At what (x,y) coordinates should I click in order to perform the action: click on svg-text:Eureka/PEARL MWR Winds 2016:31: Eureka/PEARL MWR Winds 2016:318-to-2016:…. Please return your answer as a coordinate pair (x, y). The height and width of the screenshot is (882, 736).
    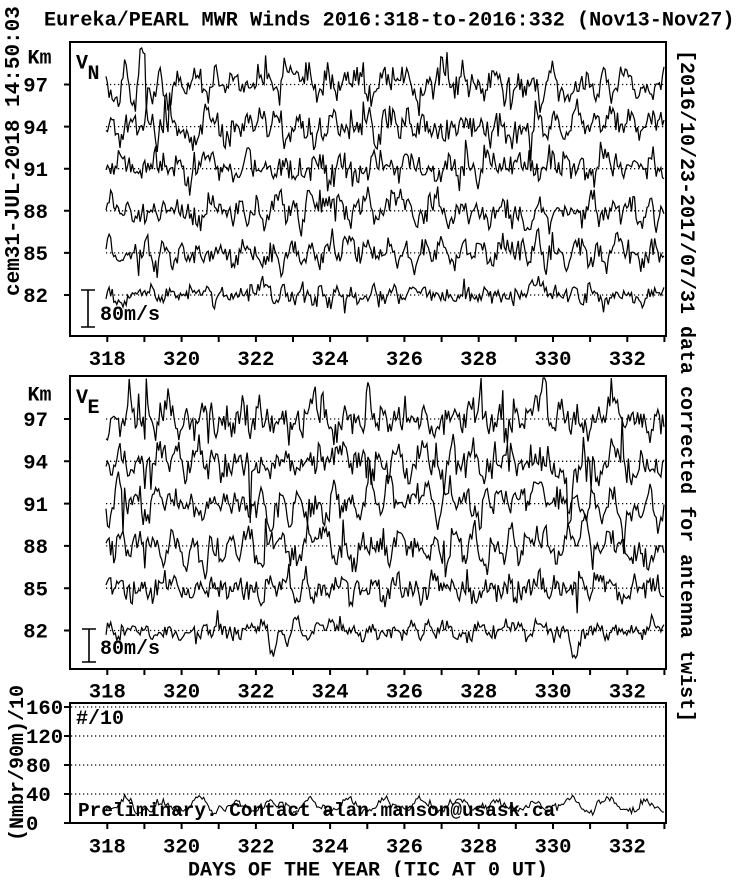
    Looking at the image, I should click on (389, 21).